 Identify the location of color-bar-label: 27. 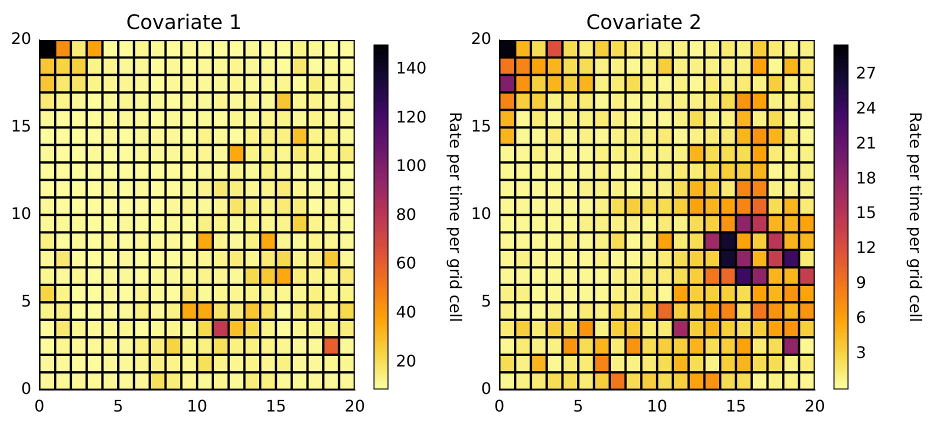
(866, 72).